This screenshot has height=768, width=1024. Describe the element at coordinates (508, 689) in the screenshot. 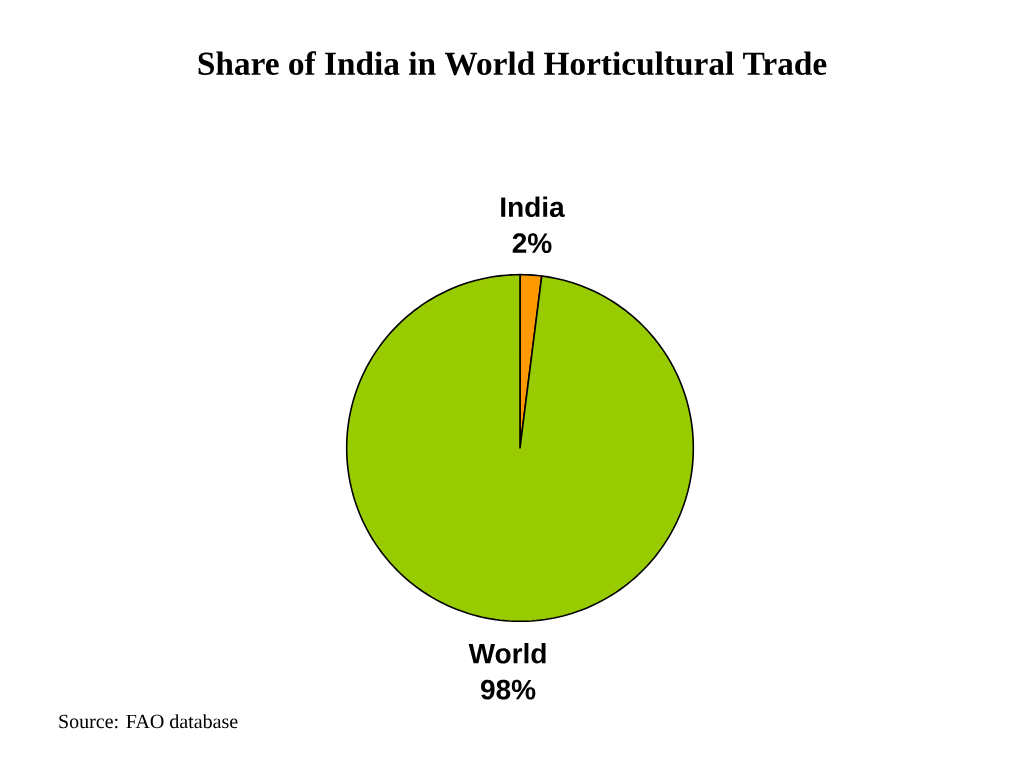

I see `data-label: 98%` at that location.